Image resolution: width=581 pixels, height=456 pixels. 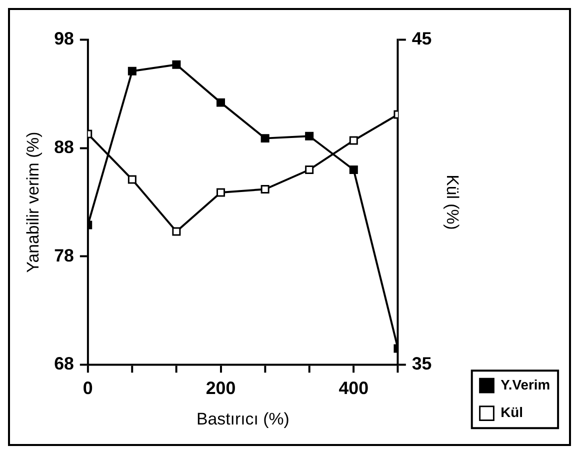 I want to click on y-tick-label: 78, so click(x=64, y=255).